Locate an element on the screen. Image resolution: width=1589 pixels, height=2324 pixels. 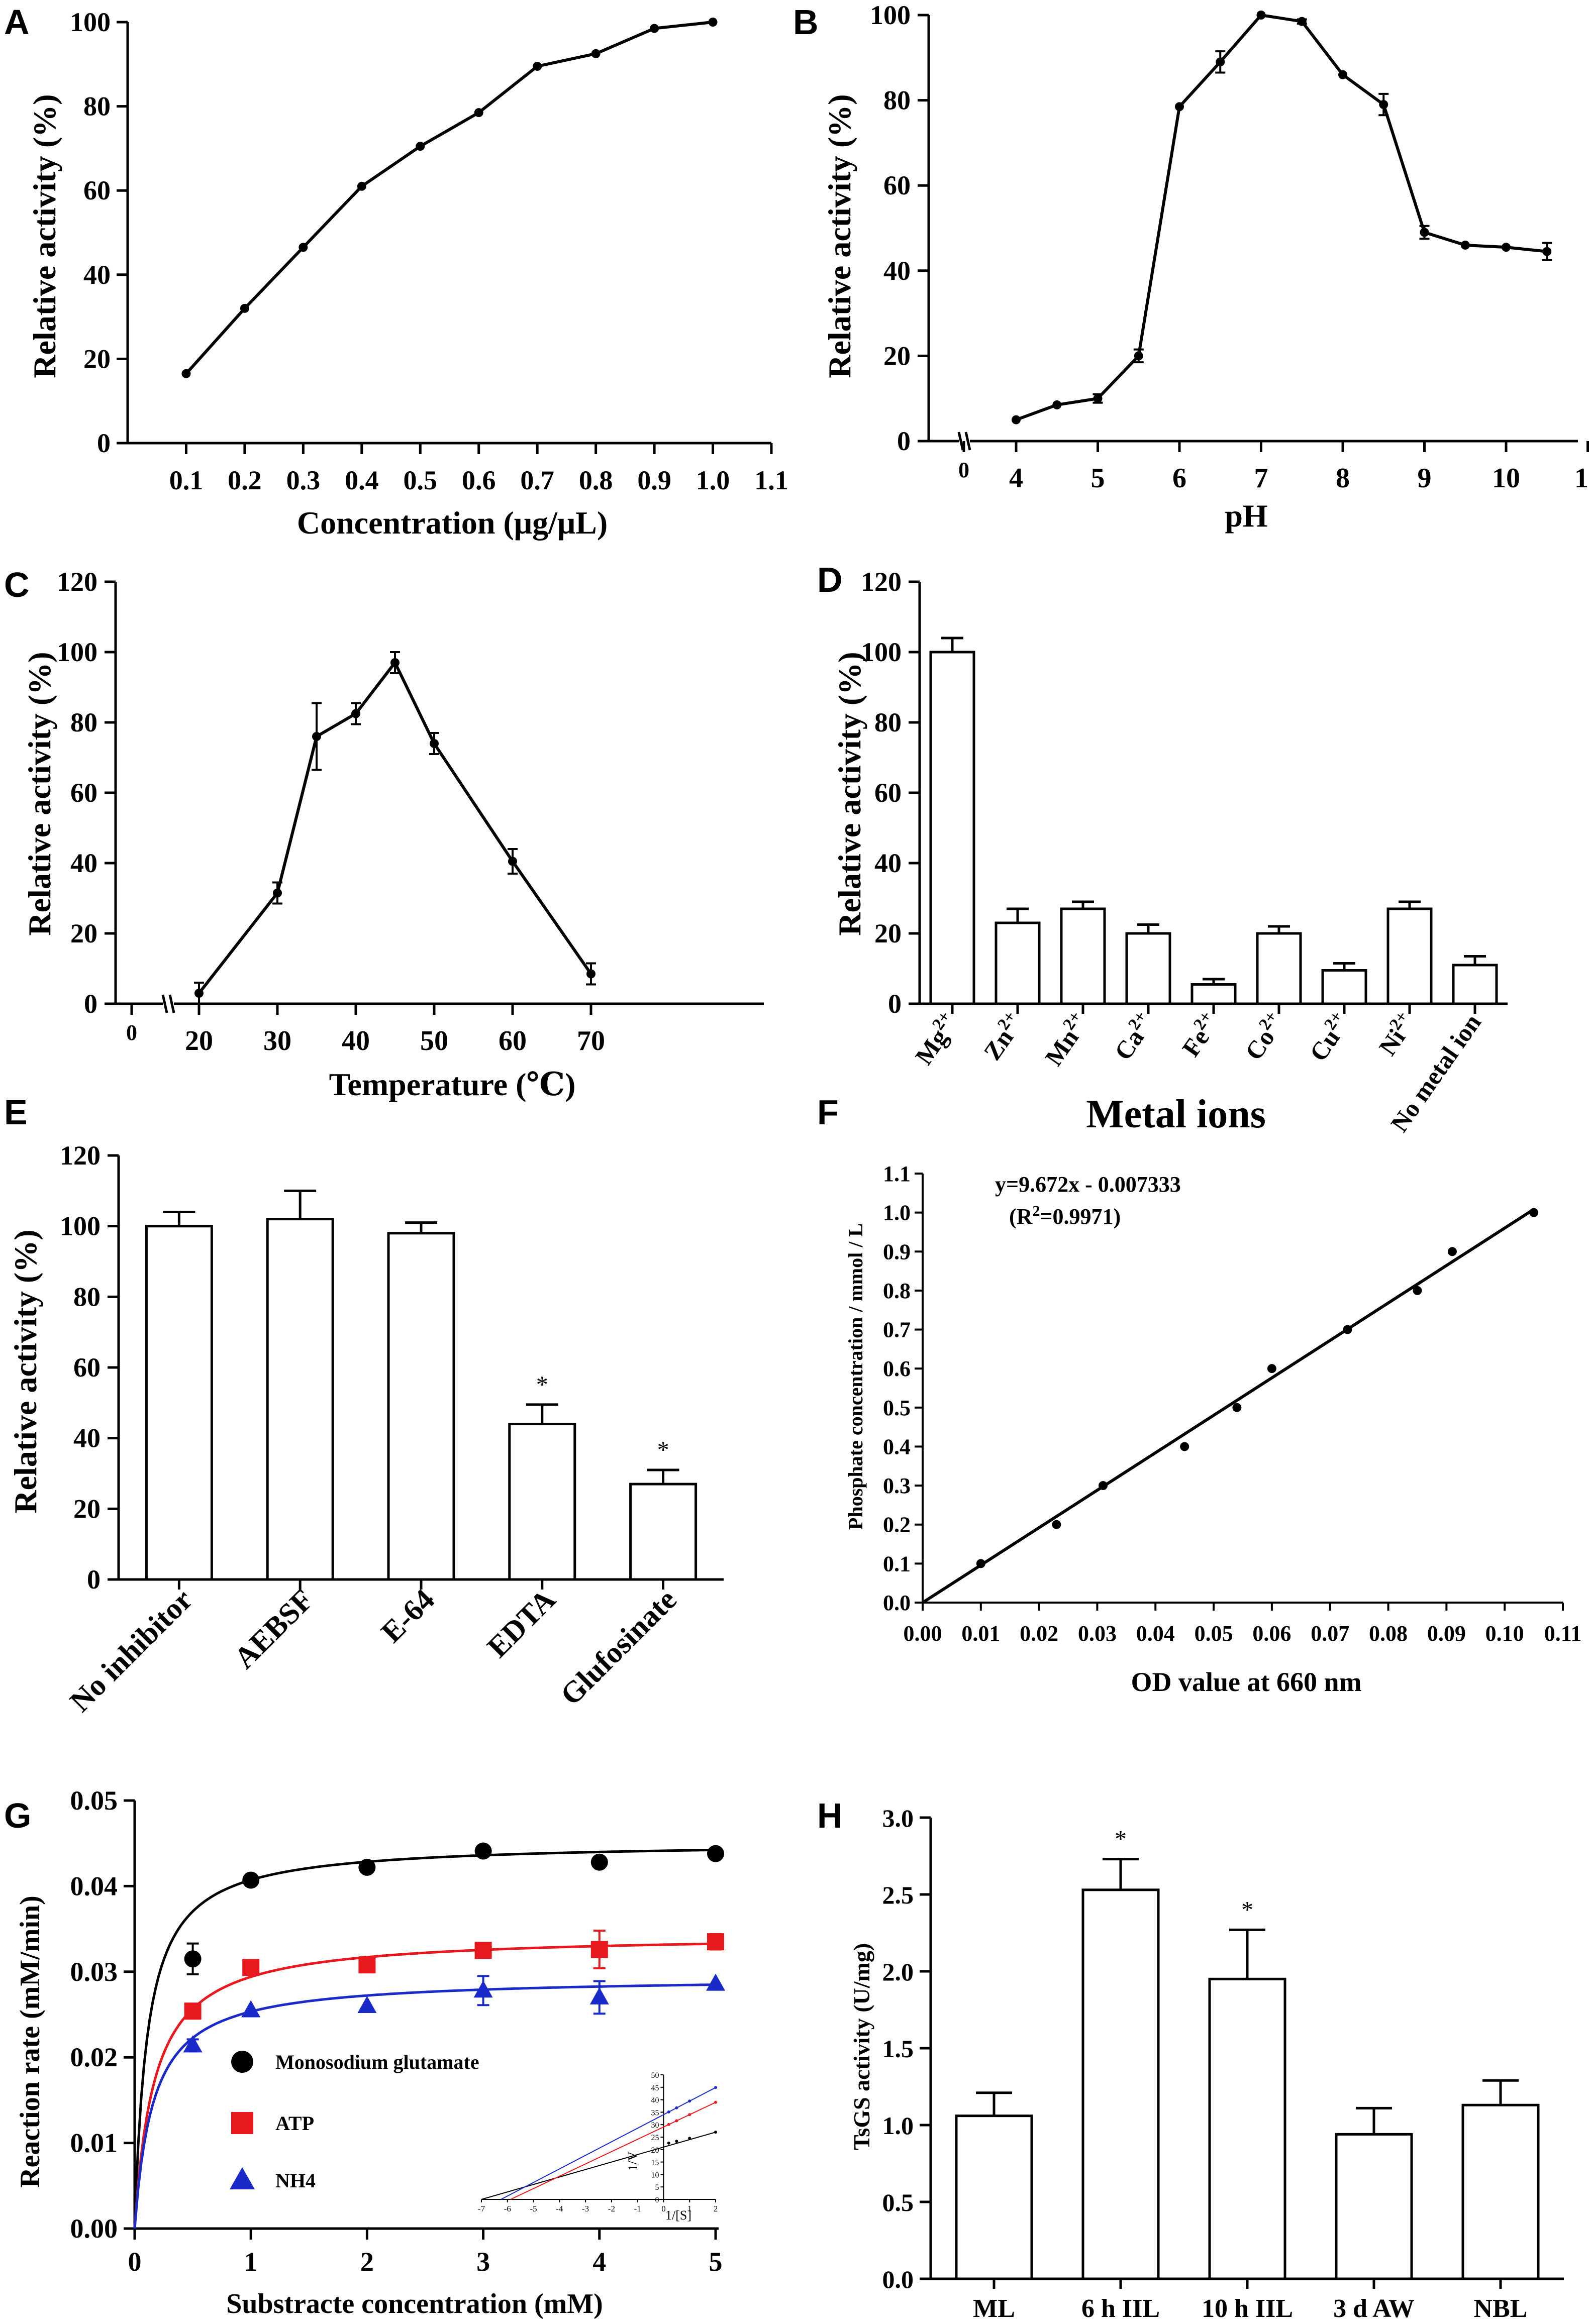
panel-a-ylabel: Relative activity (%) is located at coordinates (44, 236).